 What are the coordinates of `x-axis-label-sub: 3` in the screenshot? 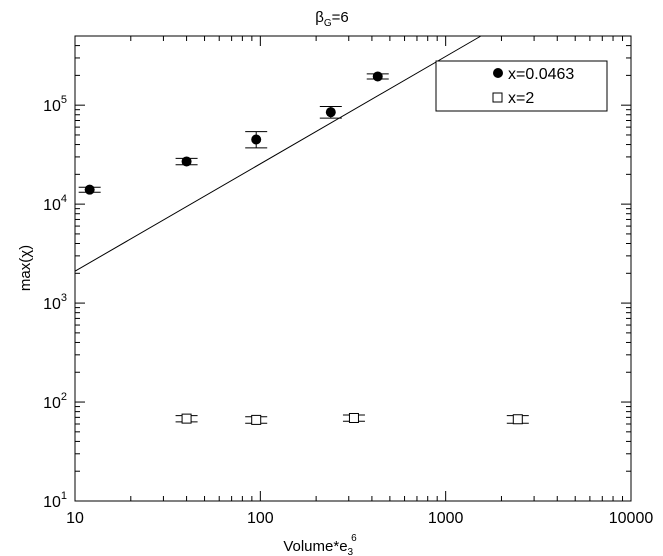 It's located at (351, 551).